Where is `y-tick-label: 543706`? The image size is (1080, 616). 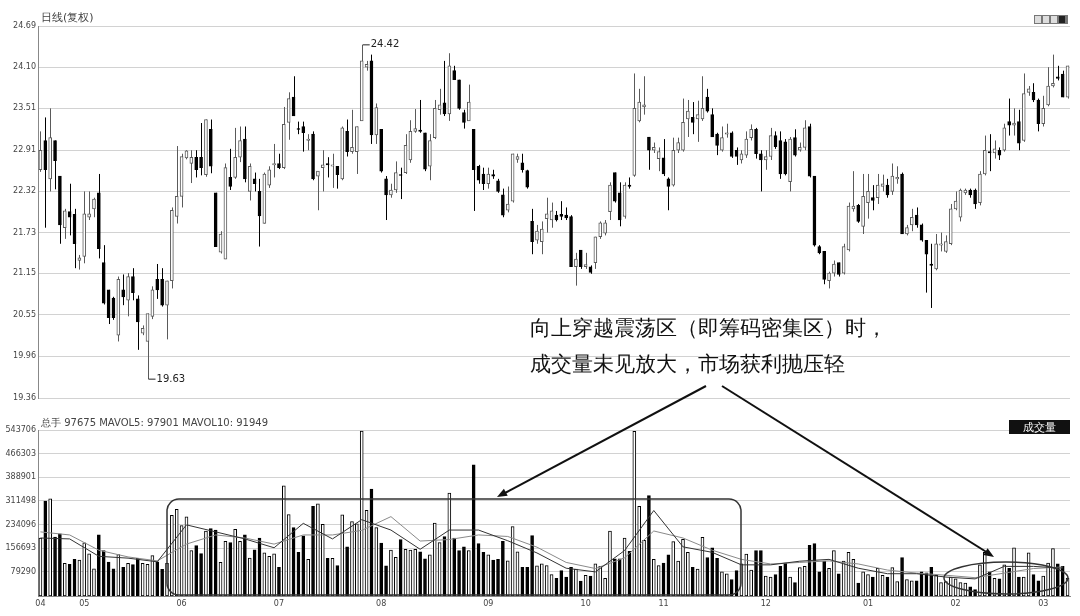 y-tick-label: 543706 is located at coordinates (20, 430).